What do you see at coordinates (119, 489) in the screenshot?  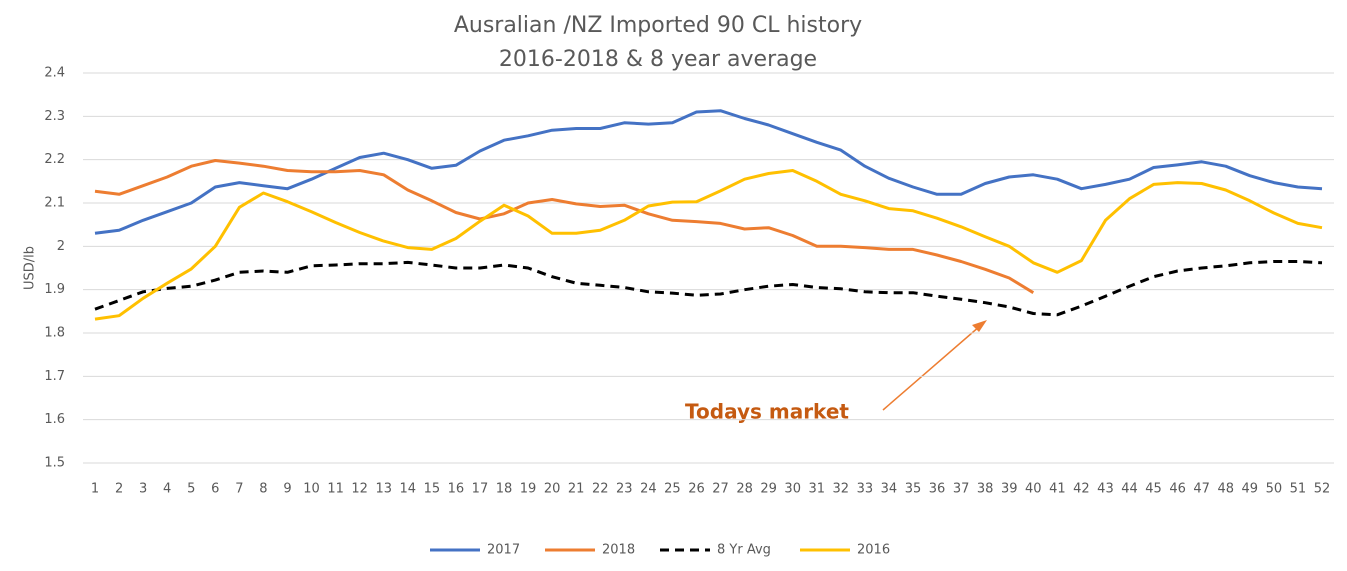 I see `x-tick-label: 2` at bounding box center [119, 489].